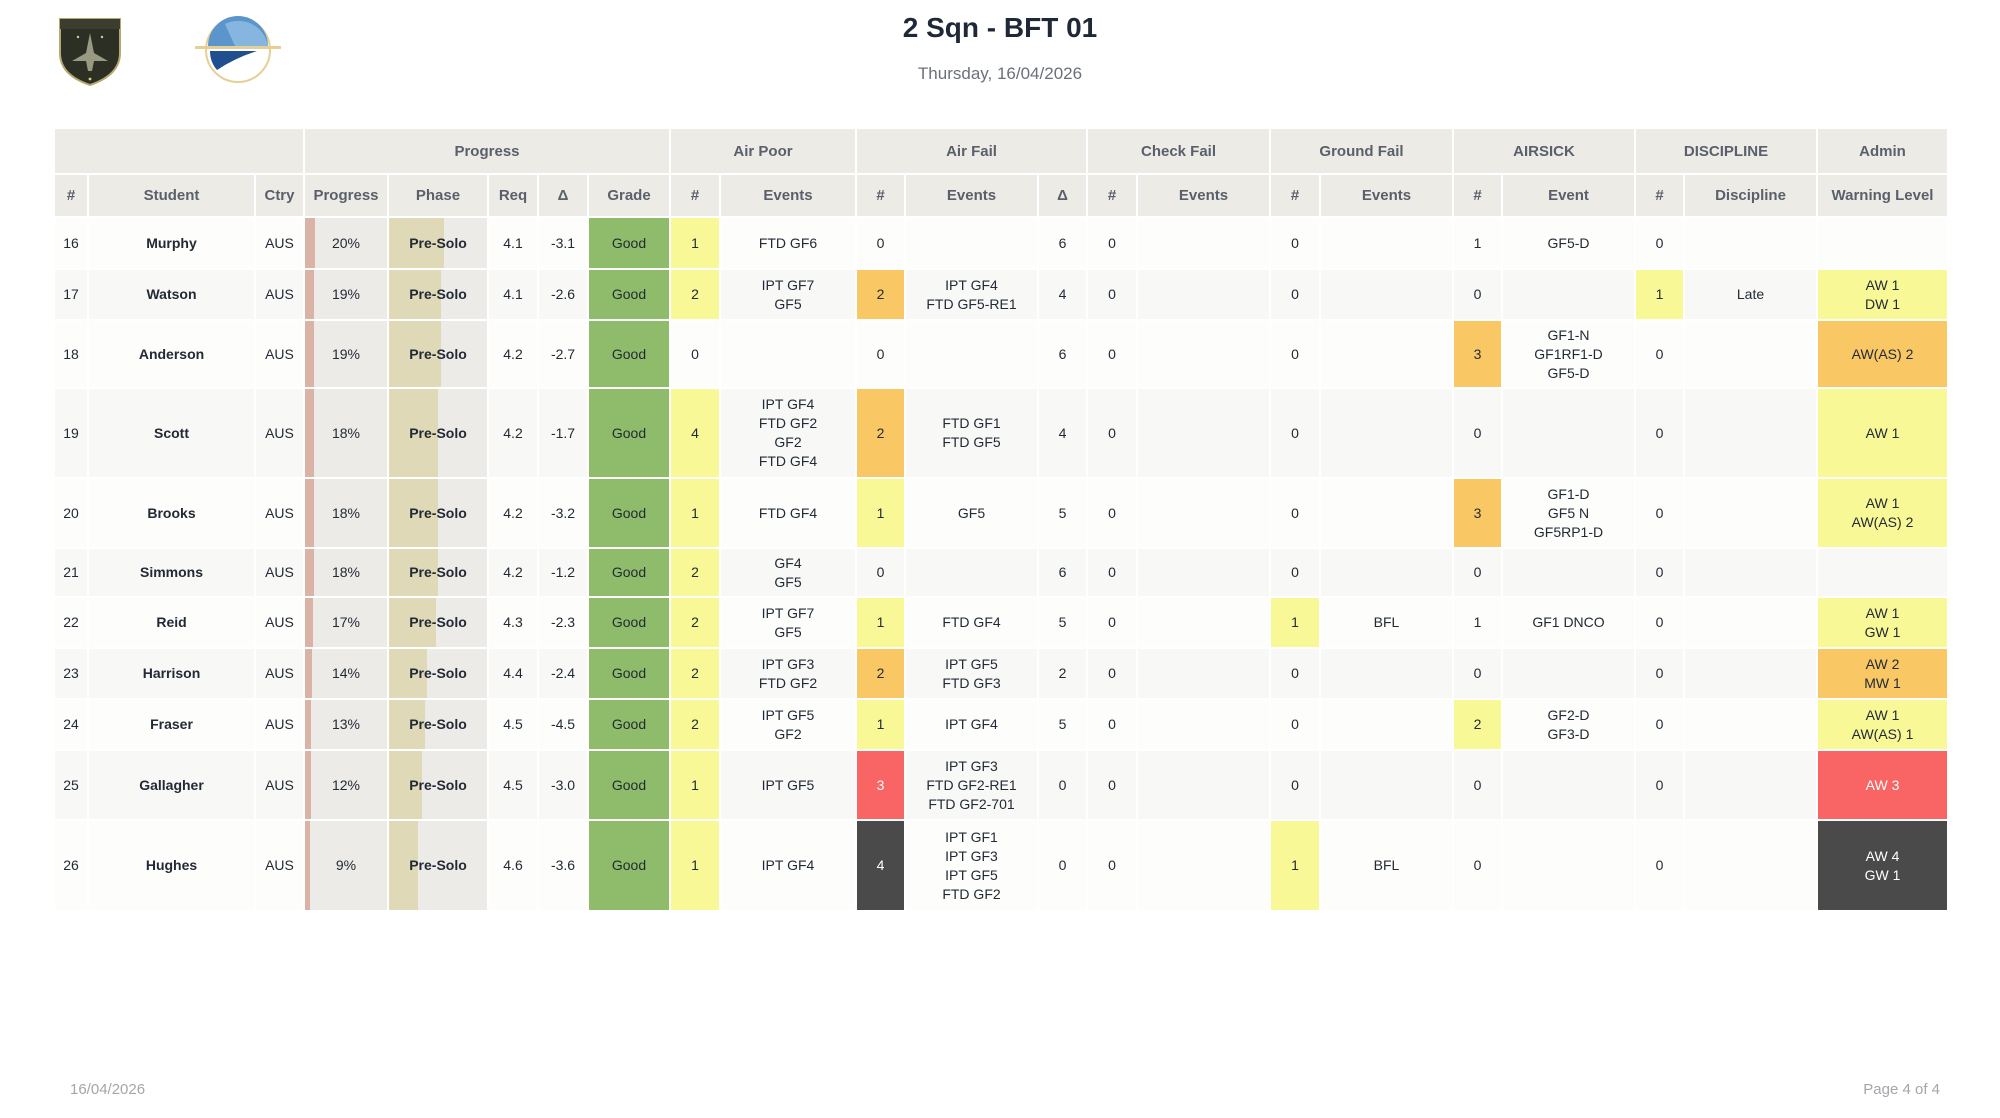  Describe the element at coordinates (346, 572) in the screenshot. I see `progress-cell: 18%` at that location.